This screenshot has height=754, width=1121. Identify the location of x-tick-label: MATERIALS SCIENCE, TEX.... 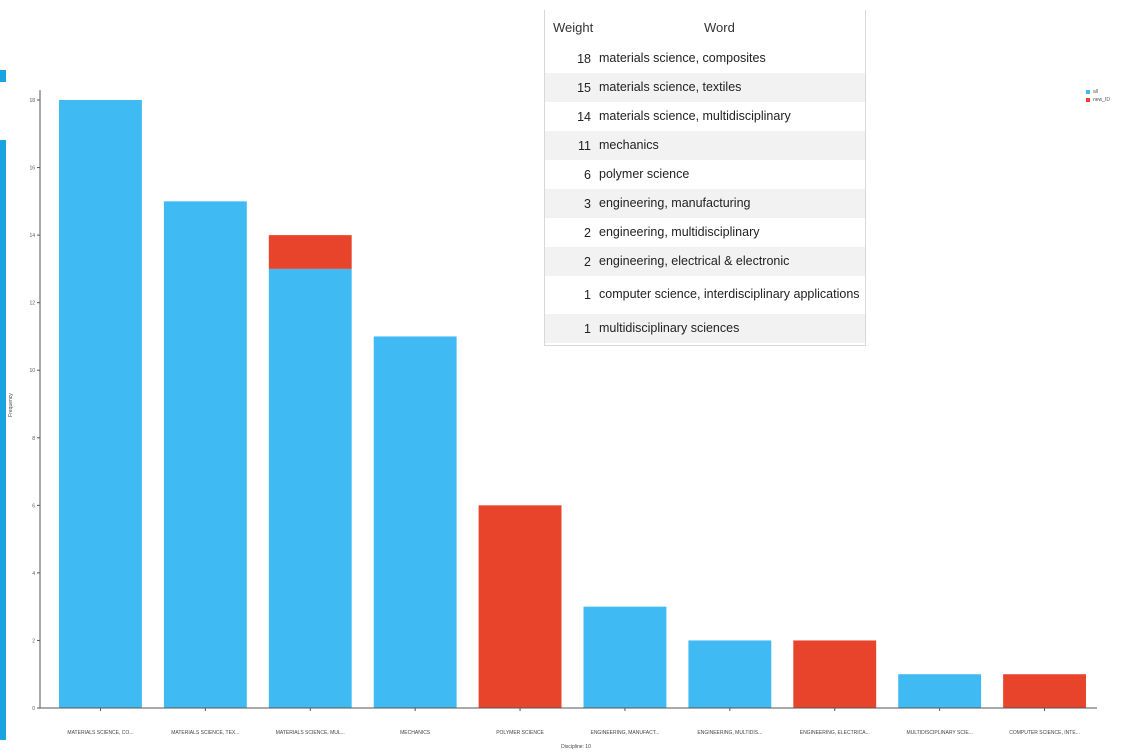
(205, 733).